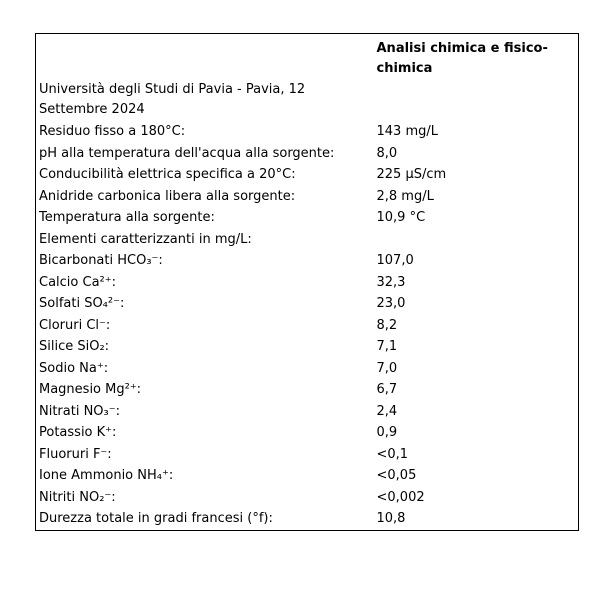 The width and height of the screenshot is (612, 616). I want to click on table-row: Solfati SO₄²⁻: 23,0, so click(307, 304).